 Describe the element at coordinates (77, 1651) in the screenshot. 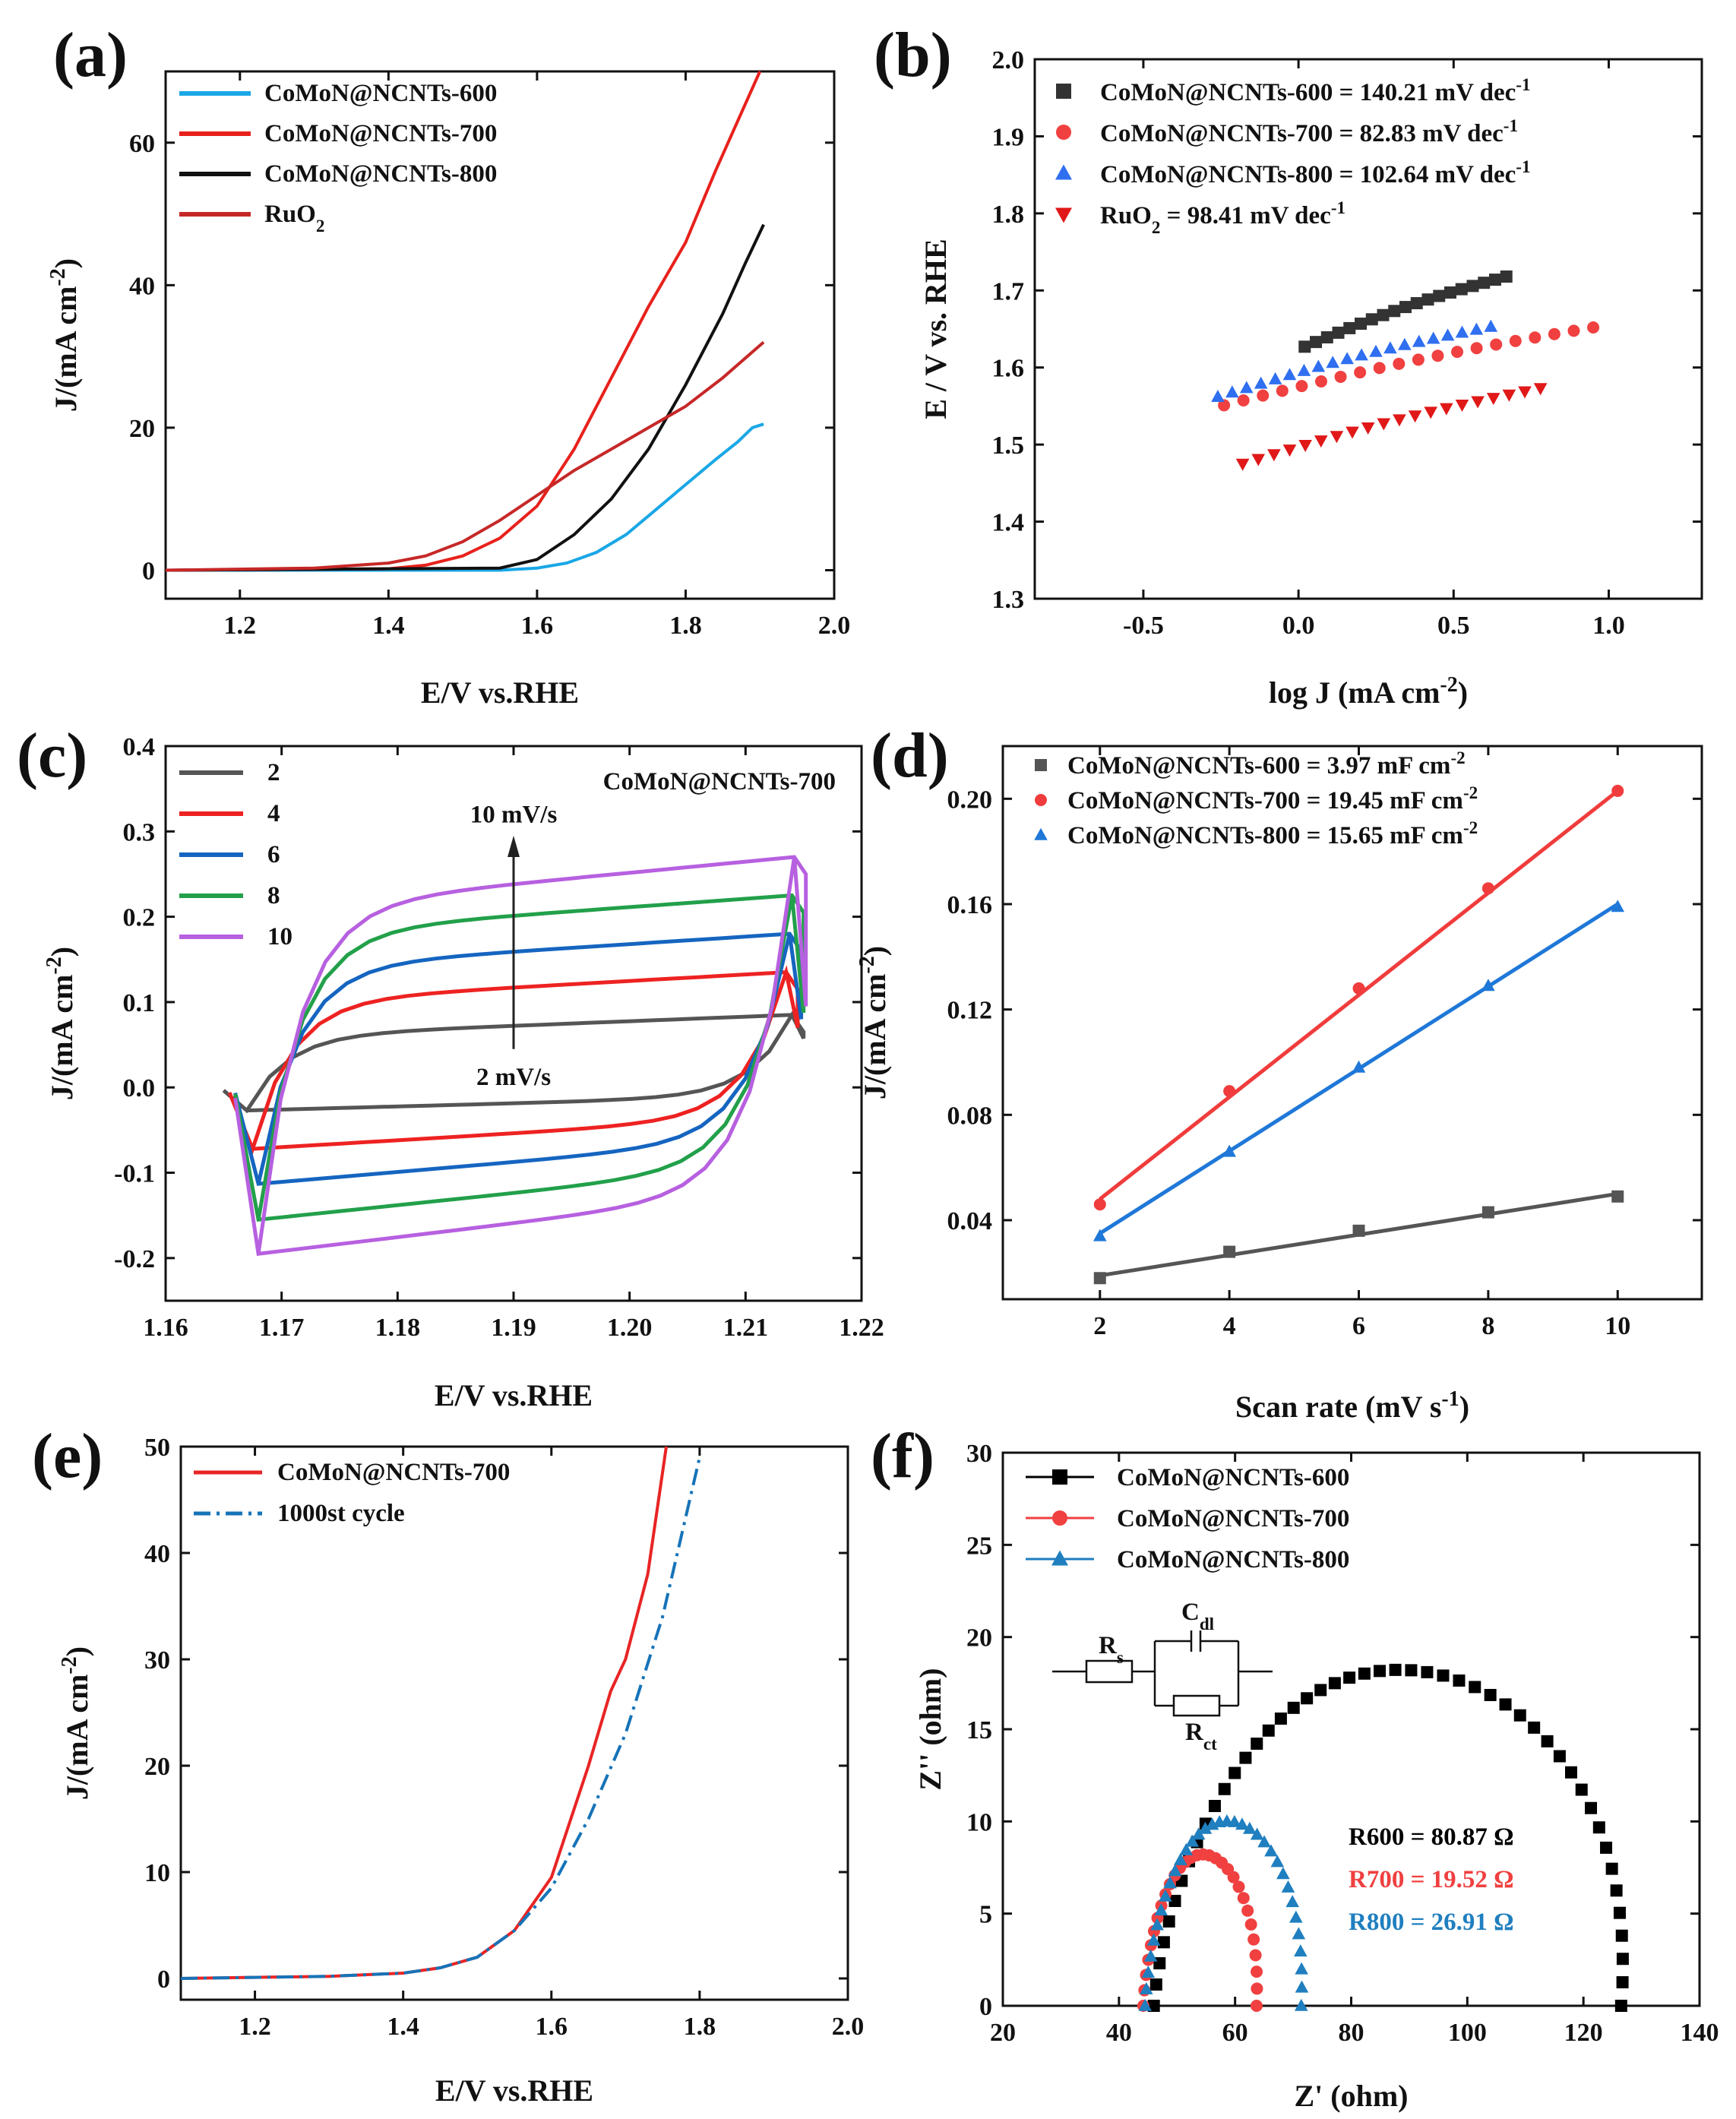

I see `e-y-axis-label-end: )` at that location.